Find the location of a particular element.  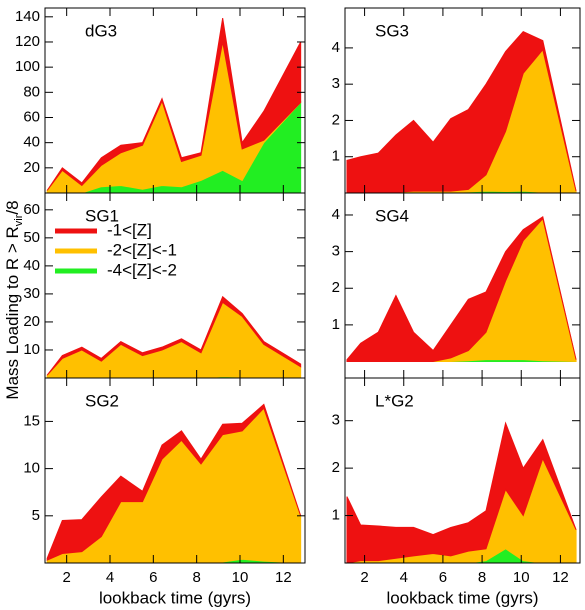

y-axis-label-tail: /8 is located at coordinates (12, 207).